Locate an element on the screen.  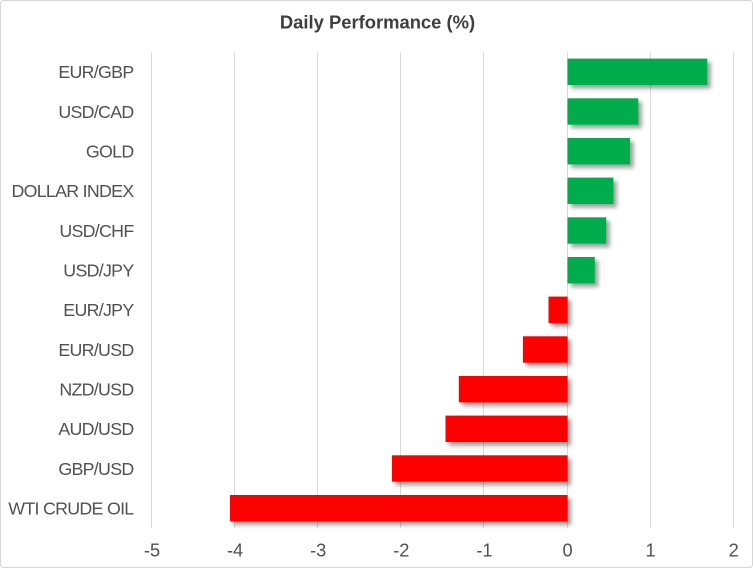
svg-text: -1 is located at coordinates (484, 551).